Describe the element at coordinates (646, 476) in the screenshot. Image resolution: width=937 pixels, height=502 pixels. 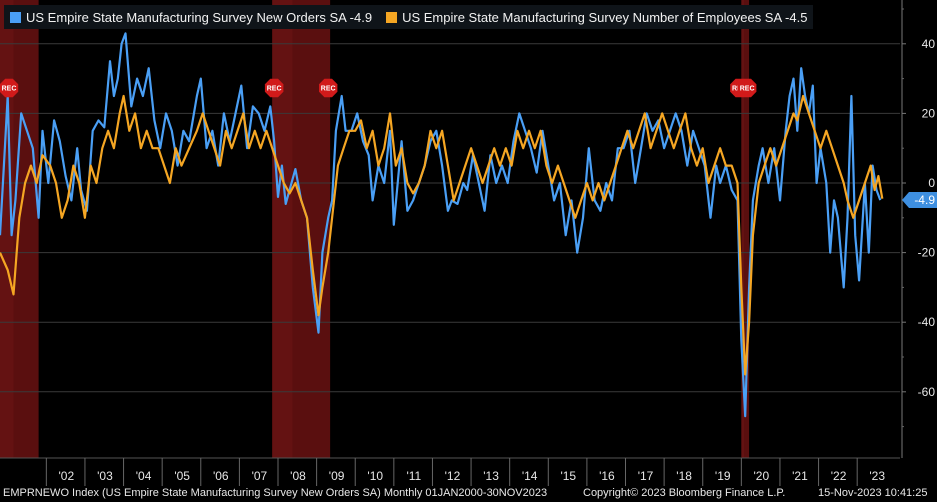
I see `x-tick-label-15: '17` at that location.